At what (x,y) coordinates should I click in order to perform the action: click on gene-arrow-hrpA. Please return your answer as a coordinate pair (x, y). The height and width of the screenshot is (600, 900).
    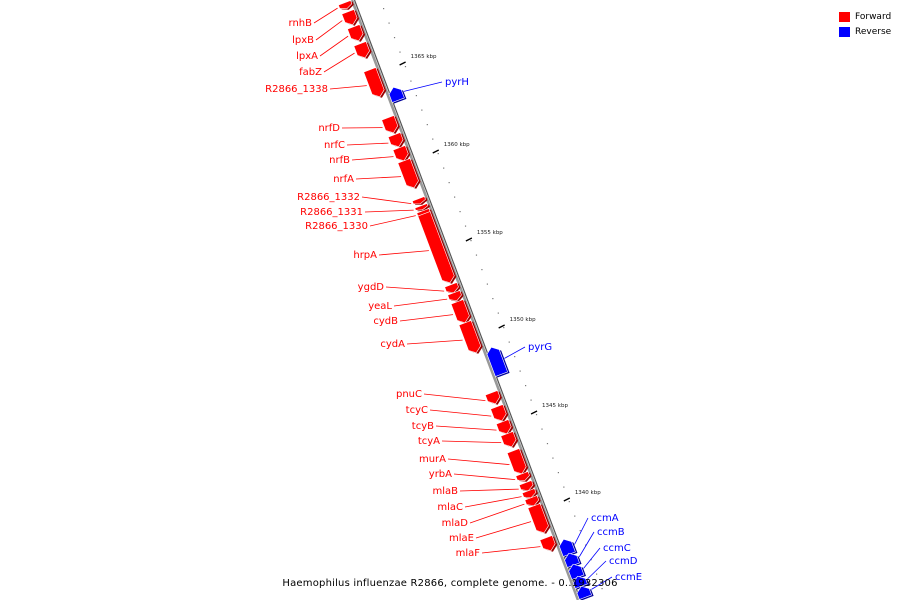
    Looking at the image, I should click on (436, 247).